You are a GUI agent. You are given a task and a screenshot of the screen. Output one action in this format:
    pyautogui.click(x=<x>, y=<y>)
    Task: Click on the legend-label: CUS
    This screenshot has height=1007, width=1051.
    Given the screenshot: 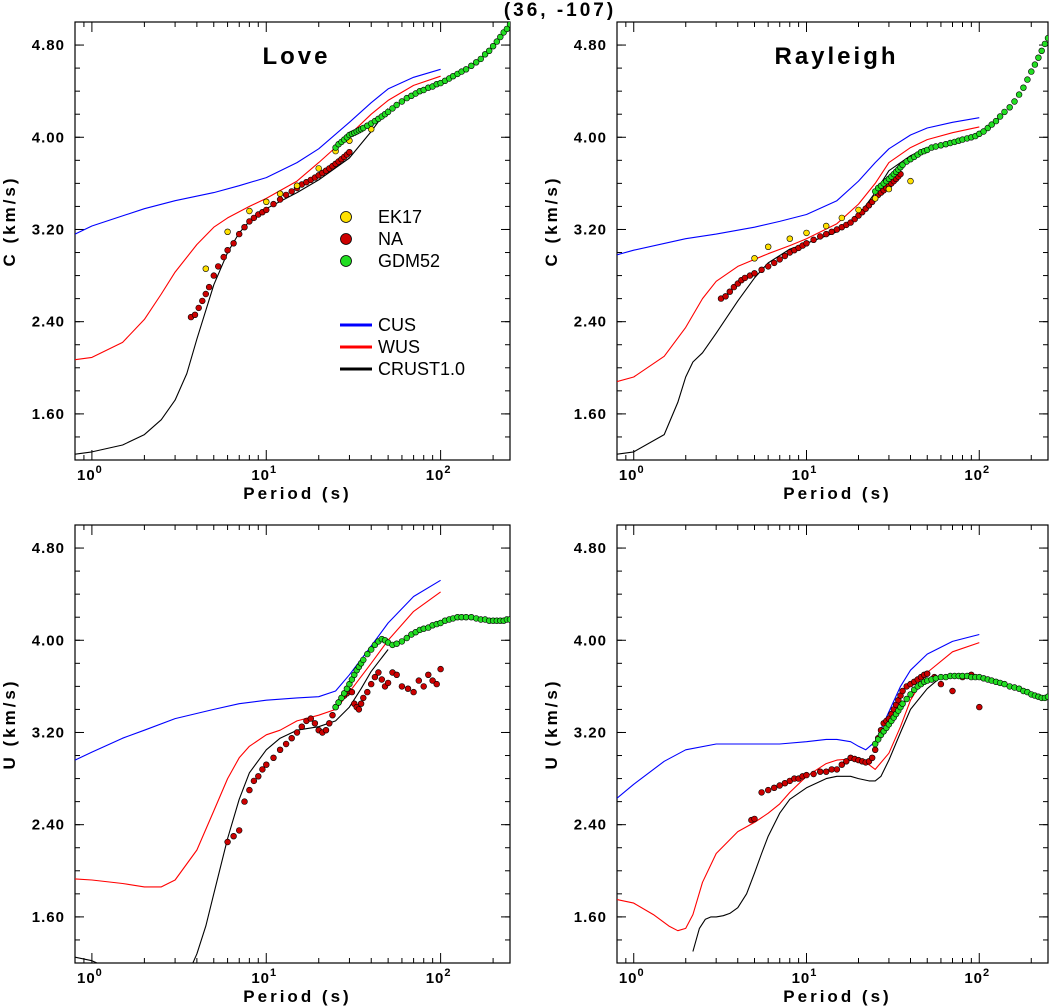 What is the action you would take?
    pyautogui.click(x=397, y=325)
    